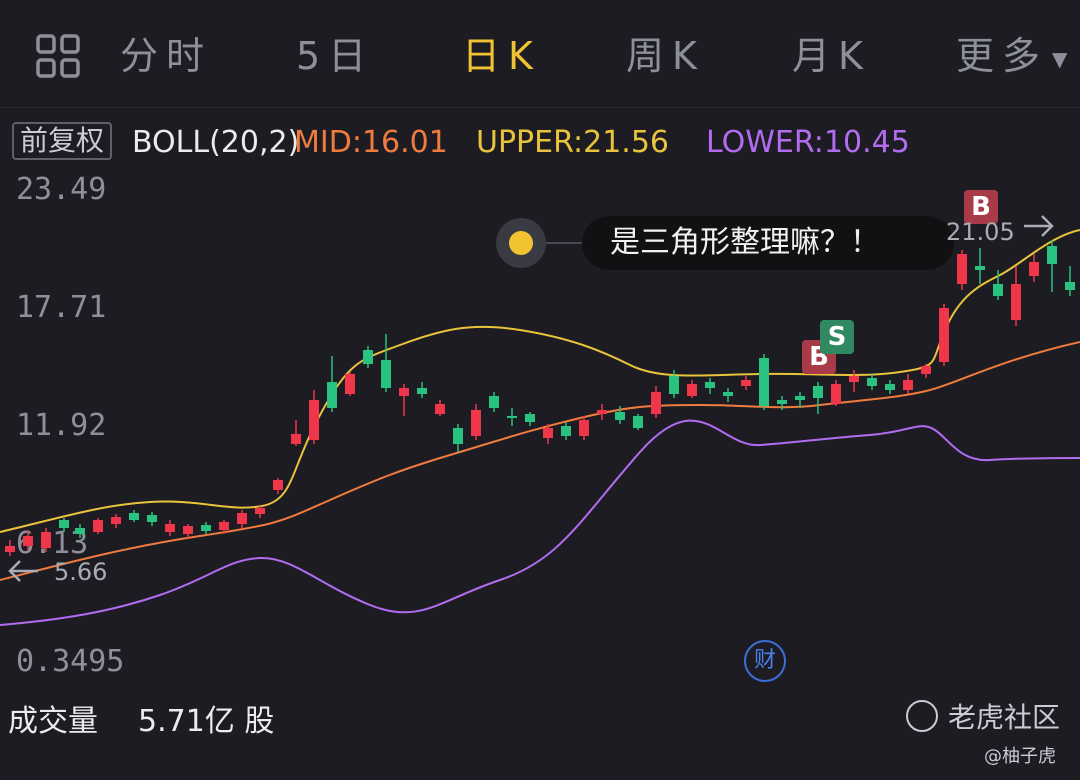  Describe the element at coordinates (564, 243) in the screenshot. I see `bubble-connector` at that location.